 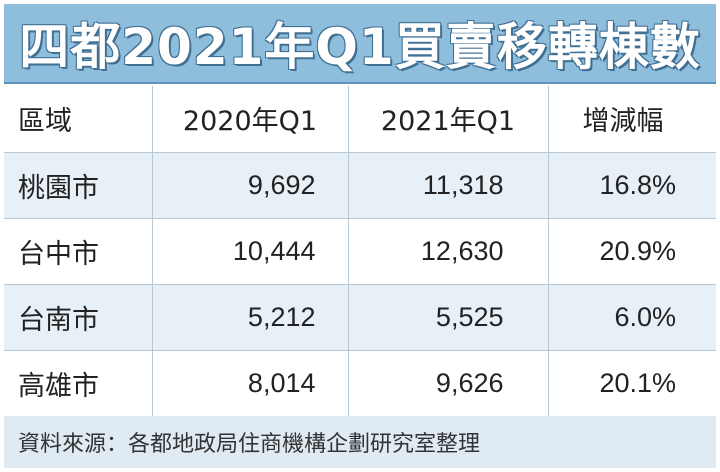 What do you see at coordinates (249, 444) in the screenshot?
I see `source-note: 資料來源：各都地政局住商機構企劃研究室整理` at bounding box center [249, 444].